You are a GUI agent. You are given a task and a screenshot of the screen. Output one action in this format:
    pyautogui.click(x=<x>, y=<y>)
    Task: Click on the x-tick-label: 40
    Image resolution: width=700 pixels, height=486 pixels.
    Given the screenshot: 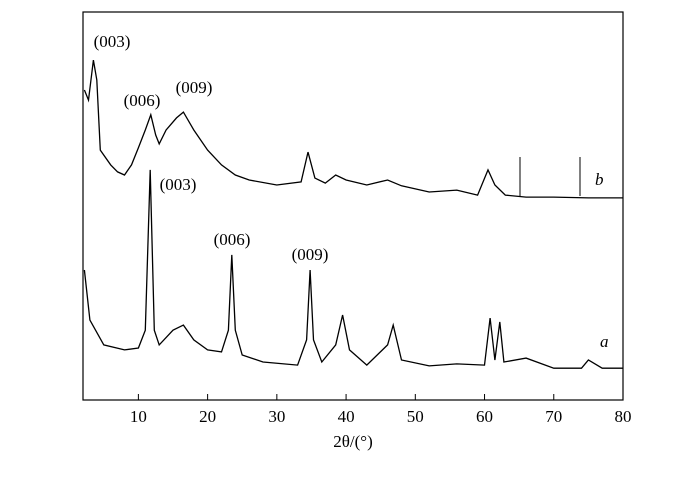 What is the action you would take?
    pyautogui.click(x=346, y=416)
    